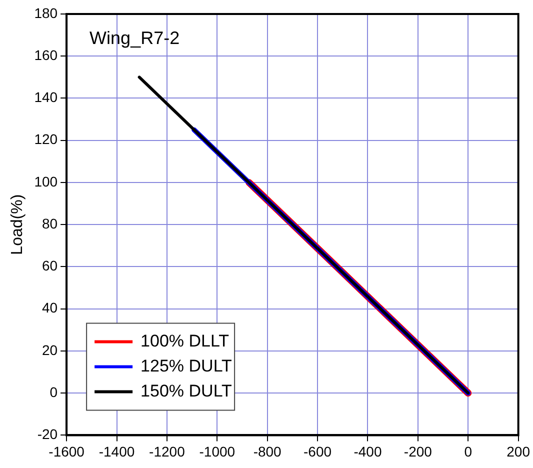 This screenshot has width=533, height=468. I want to click on y-tick-label: 40, so click(50, 308).